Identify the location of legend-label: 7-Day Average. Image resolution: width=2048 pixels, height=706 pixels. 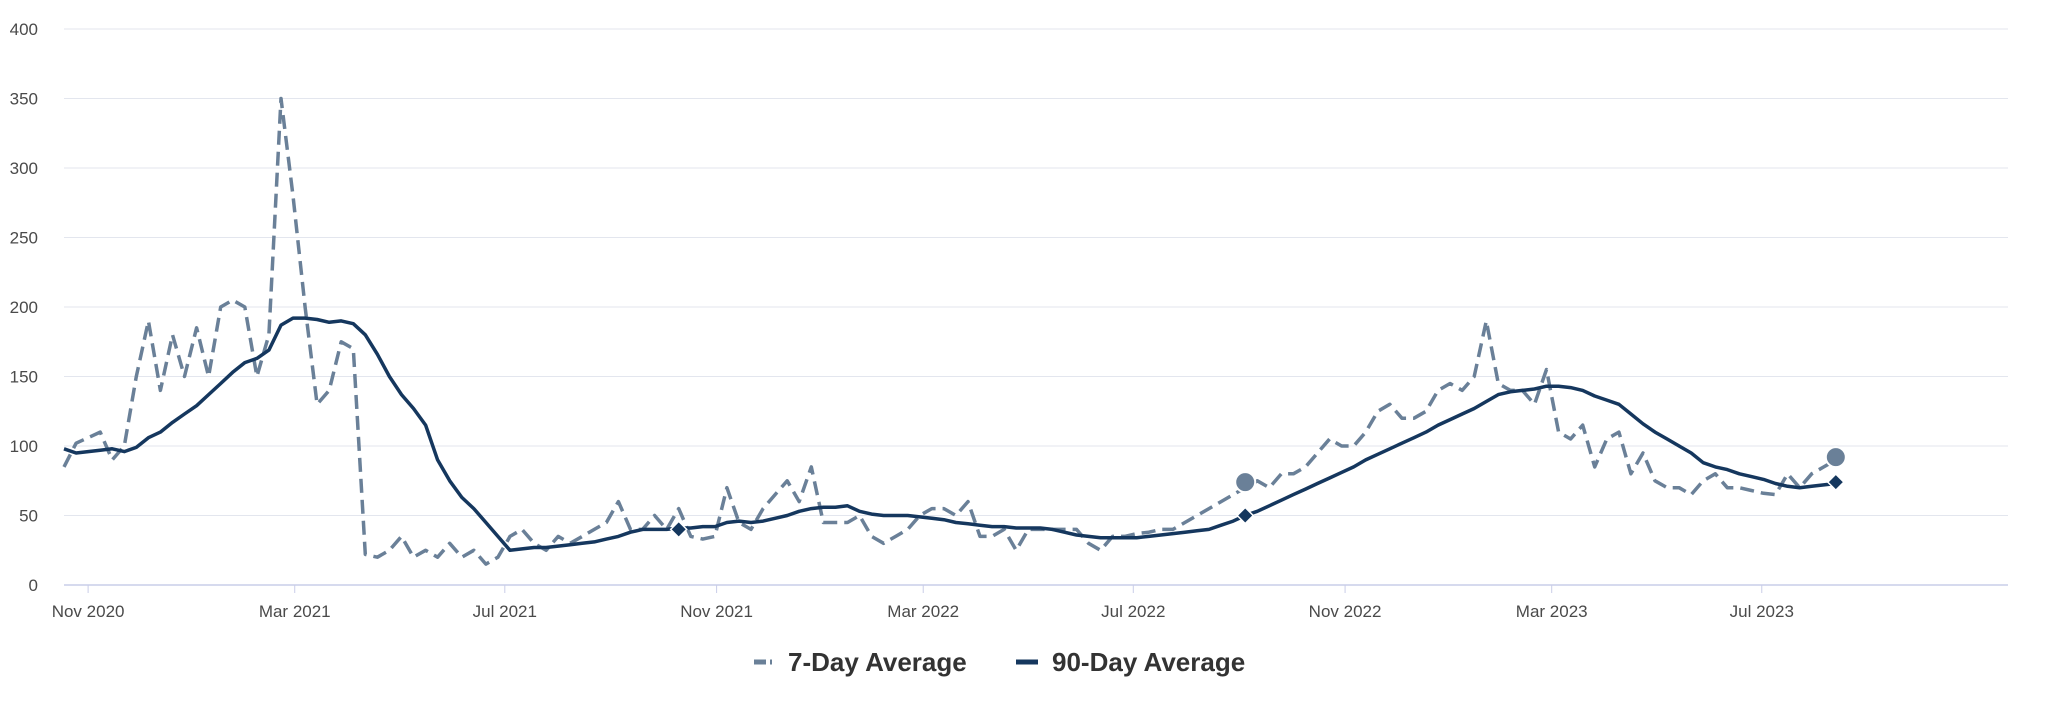
(877, 662).